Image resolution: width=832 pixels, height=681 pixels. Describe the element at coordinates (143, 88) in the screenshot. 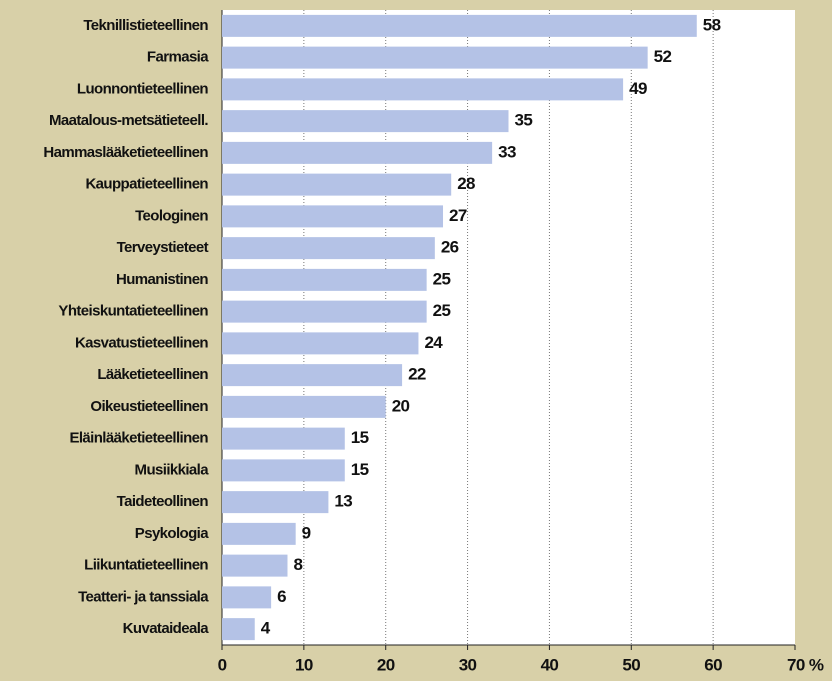

I see `y-tick-label: Luonnontieteellinen` at that location.